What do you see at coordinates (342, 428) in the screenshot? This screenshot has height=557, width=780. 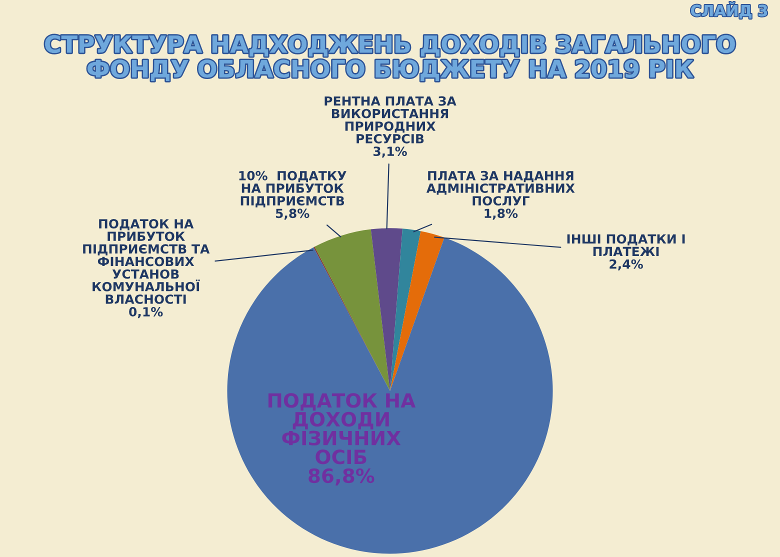 I see `slice-label: ПОДАТОК НА ДОХОДИ ФІЗИЧНИХ ОСІБ` at bounding box center [342, 428].